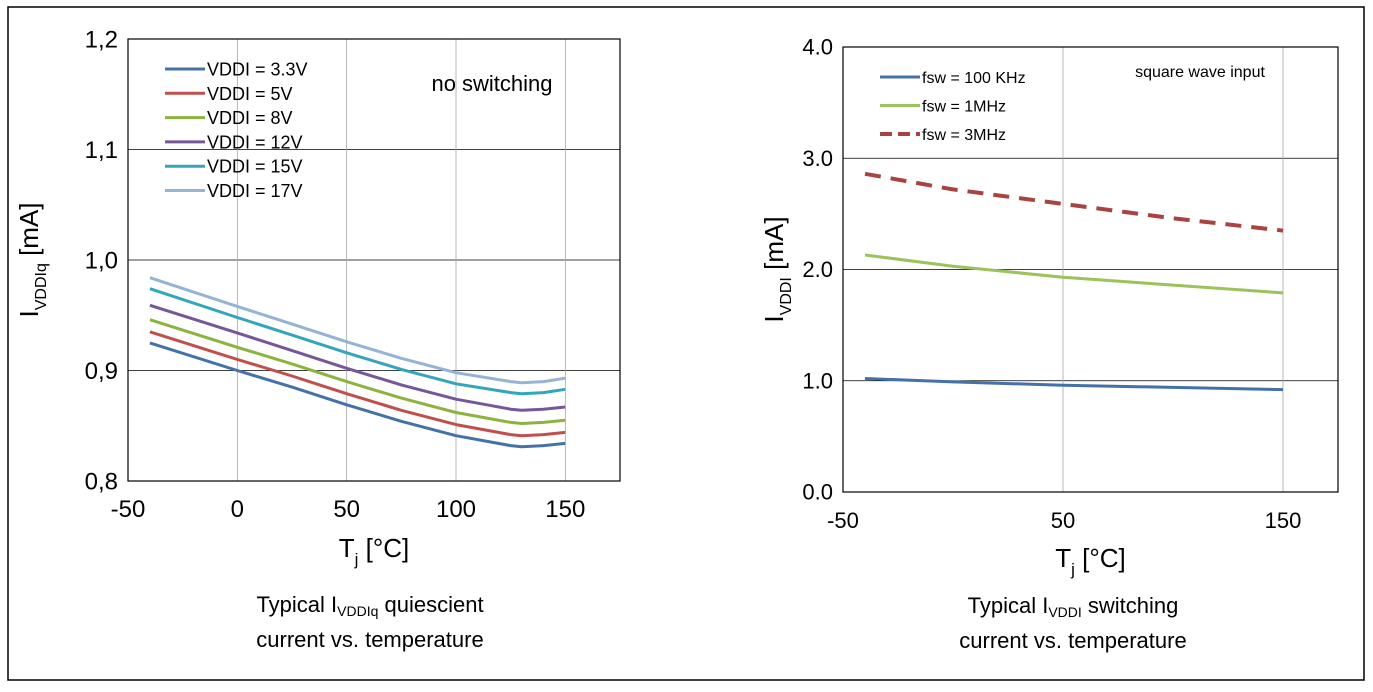 The height and width of the screenshot is (692, 1373). What do you see at coordinates (101, 371) in the screenshot?
I see `y-tick-label: 0,9` at bounding box center [101, 371].